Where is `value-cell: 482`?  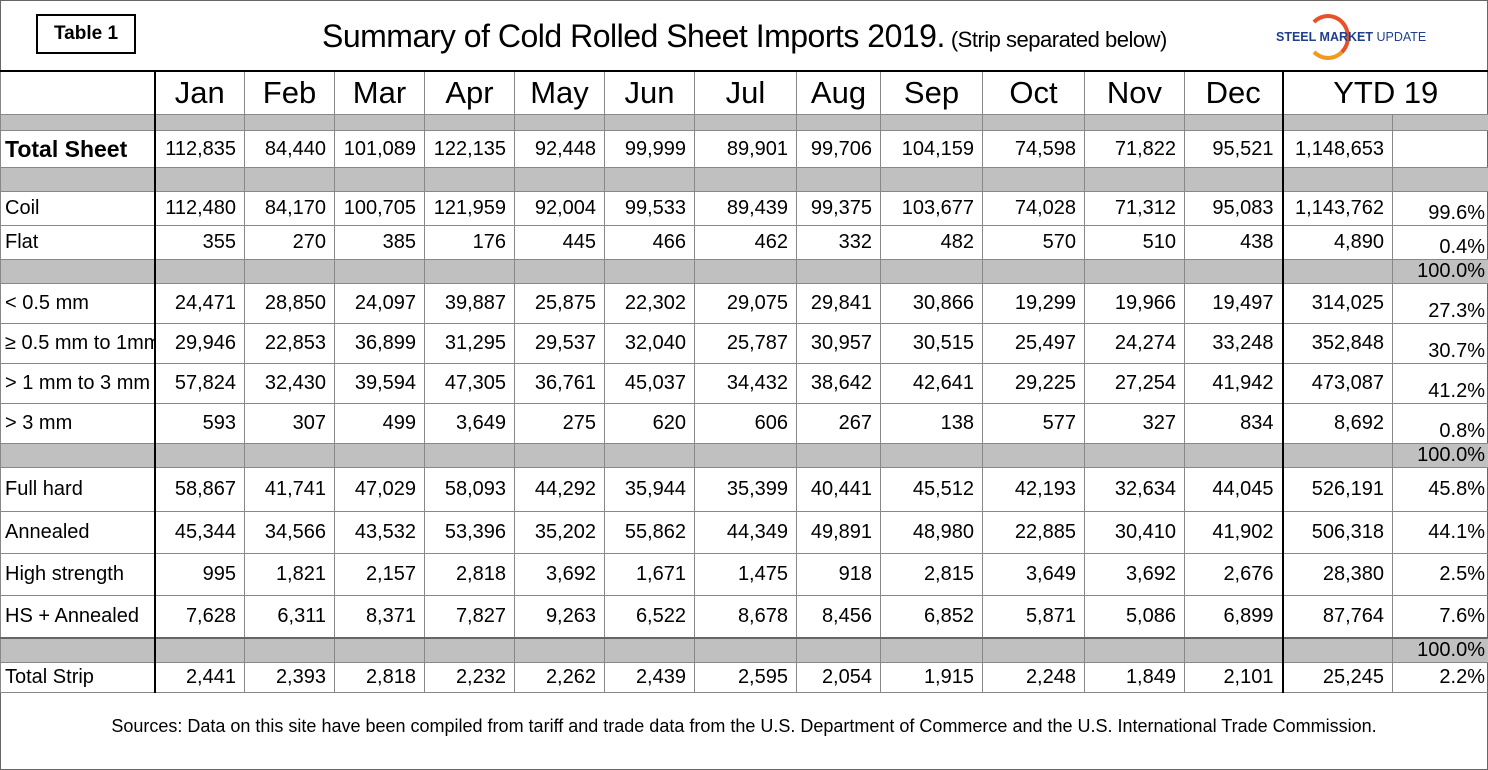
value-cell: 482 is located at coordinates (931, 242).